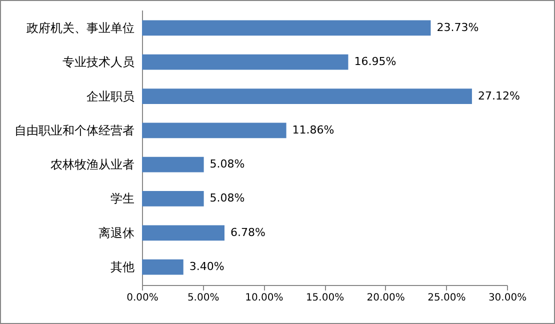  Describe the element at coordinates (203, 298) in the screenshot. I see `x-tick-label: 5.00%` at that location.